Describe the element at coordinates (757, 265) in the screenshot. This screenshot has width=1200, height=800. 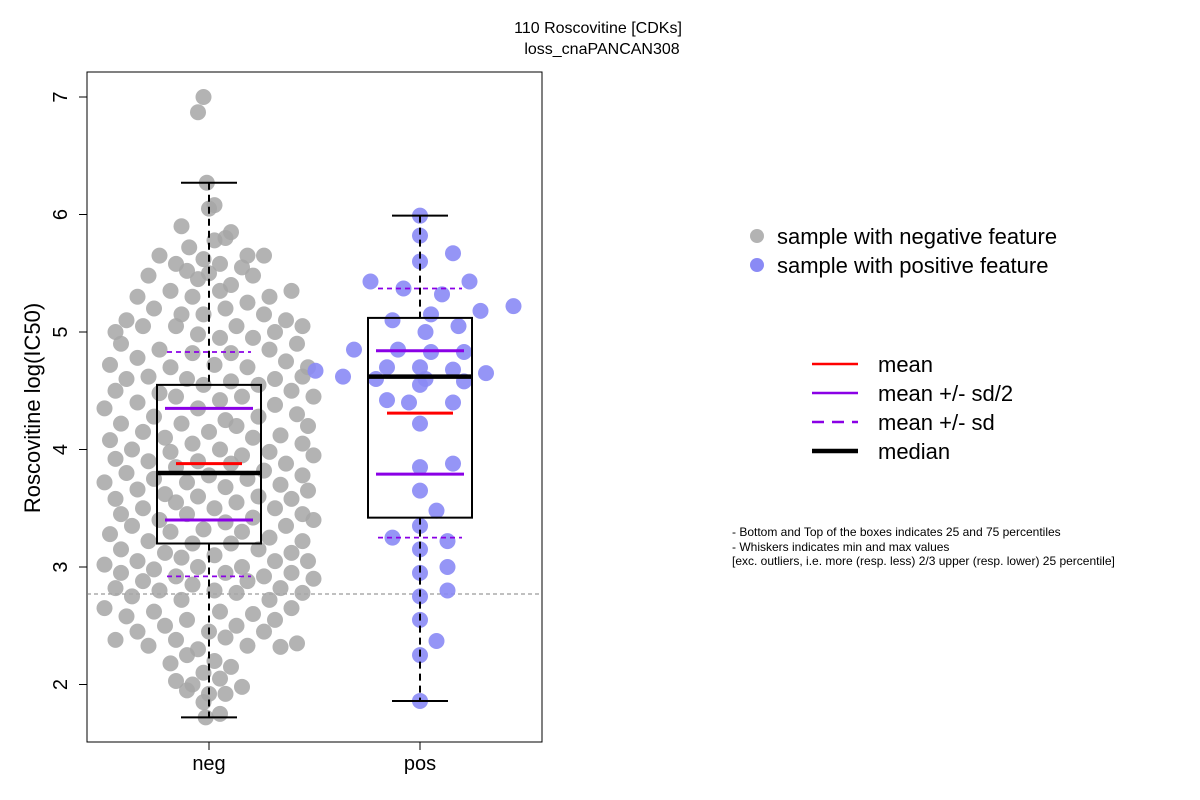
I see `legend-marker-positive` at that location.